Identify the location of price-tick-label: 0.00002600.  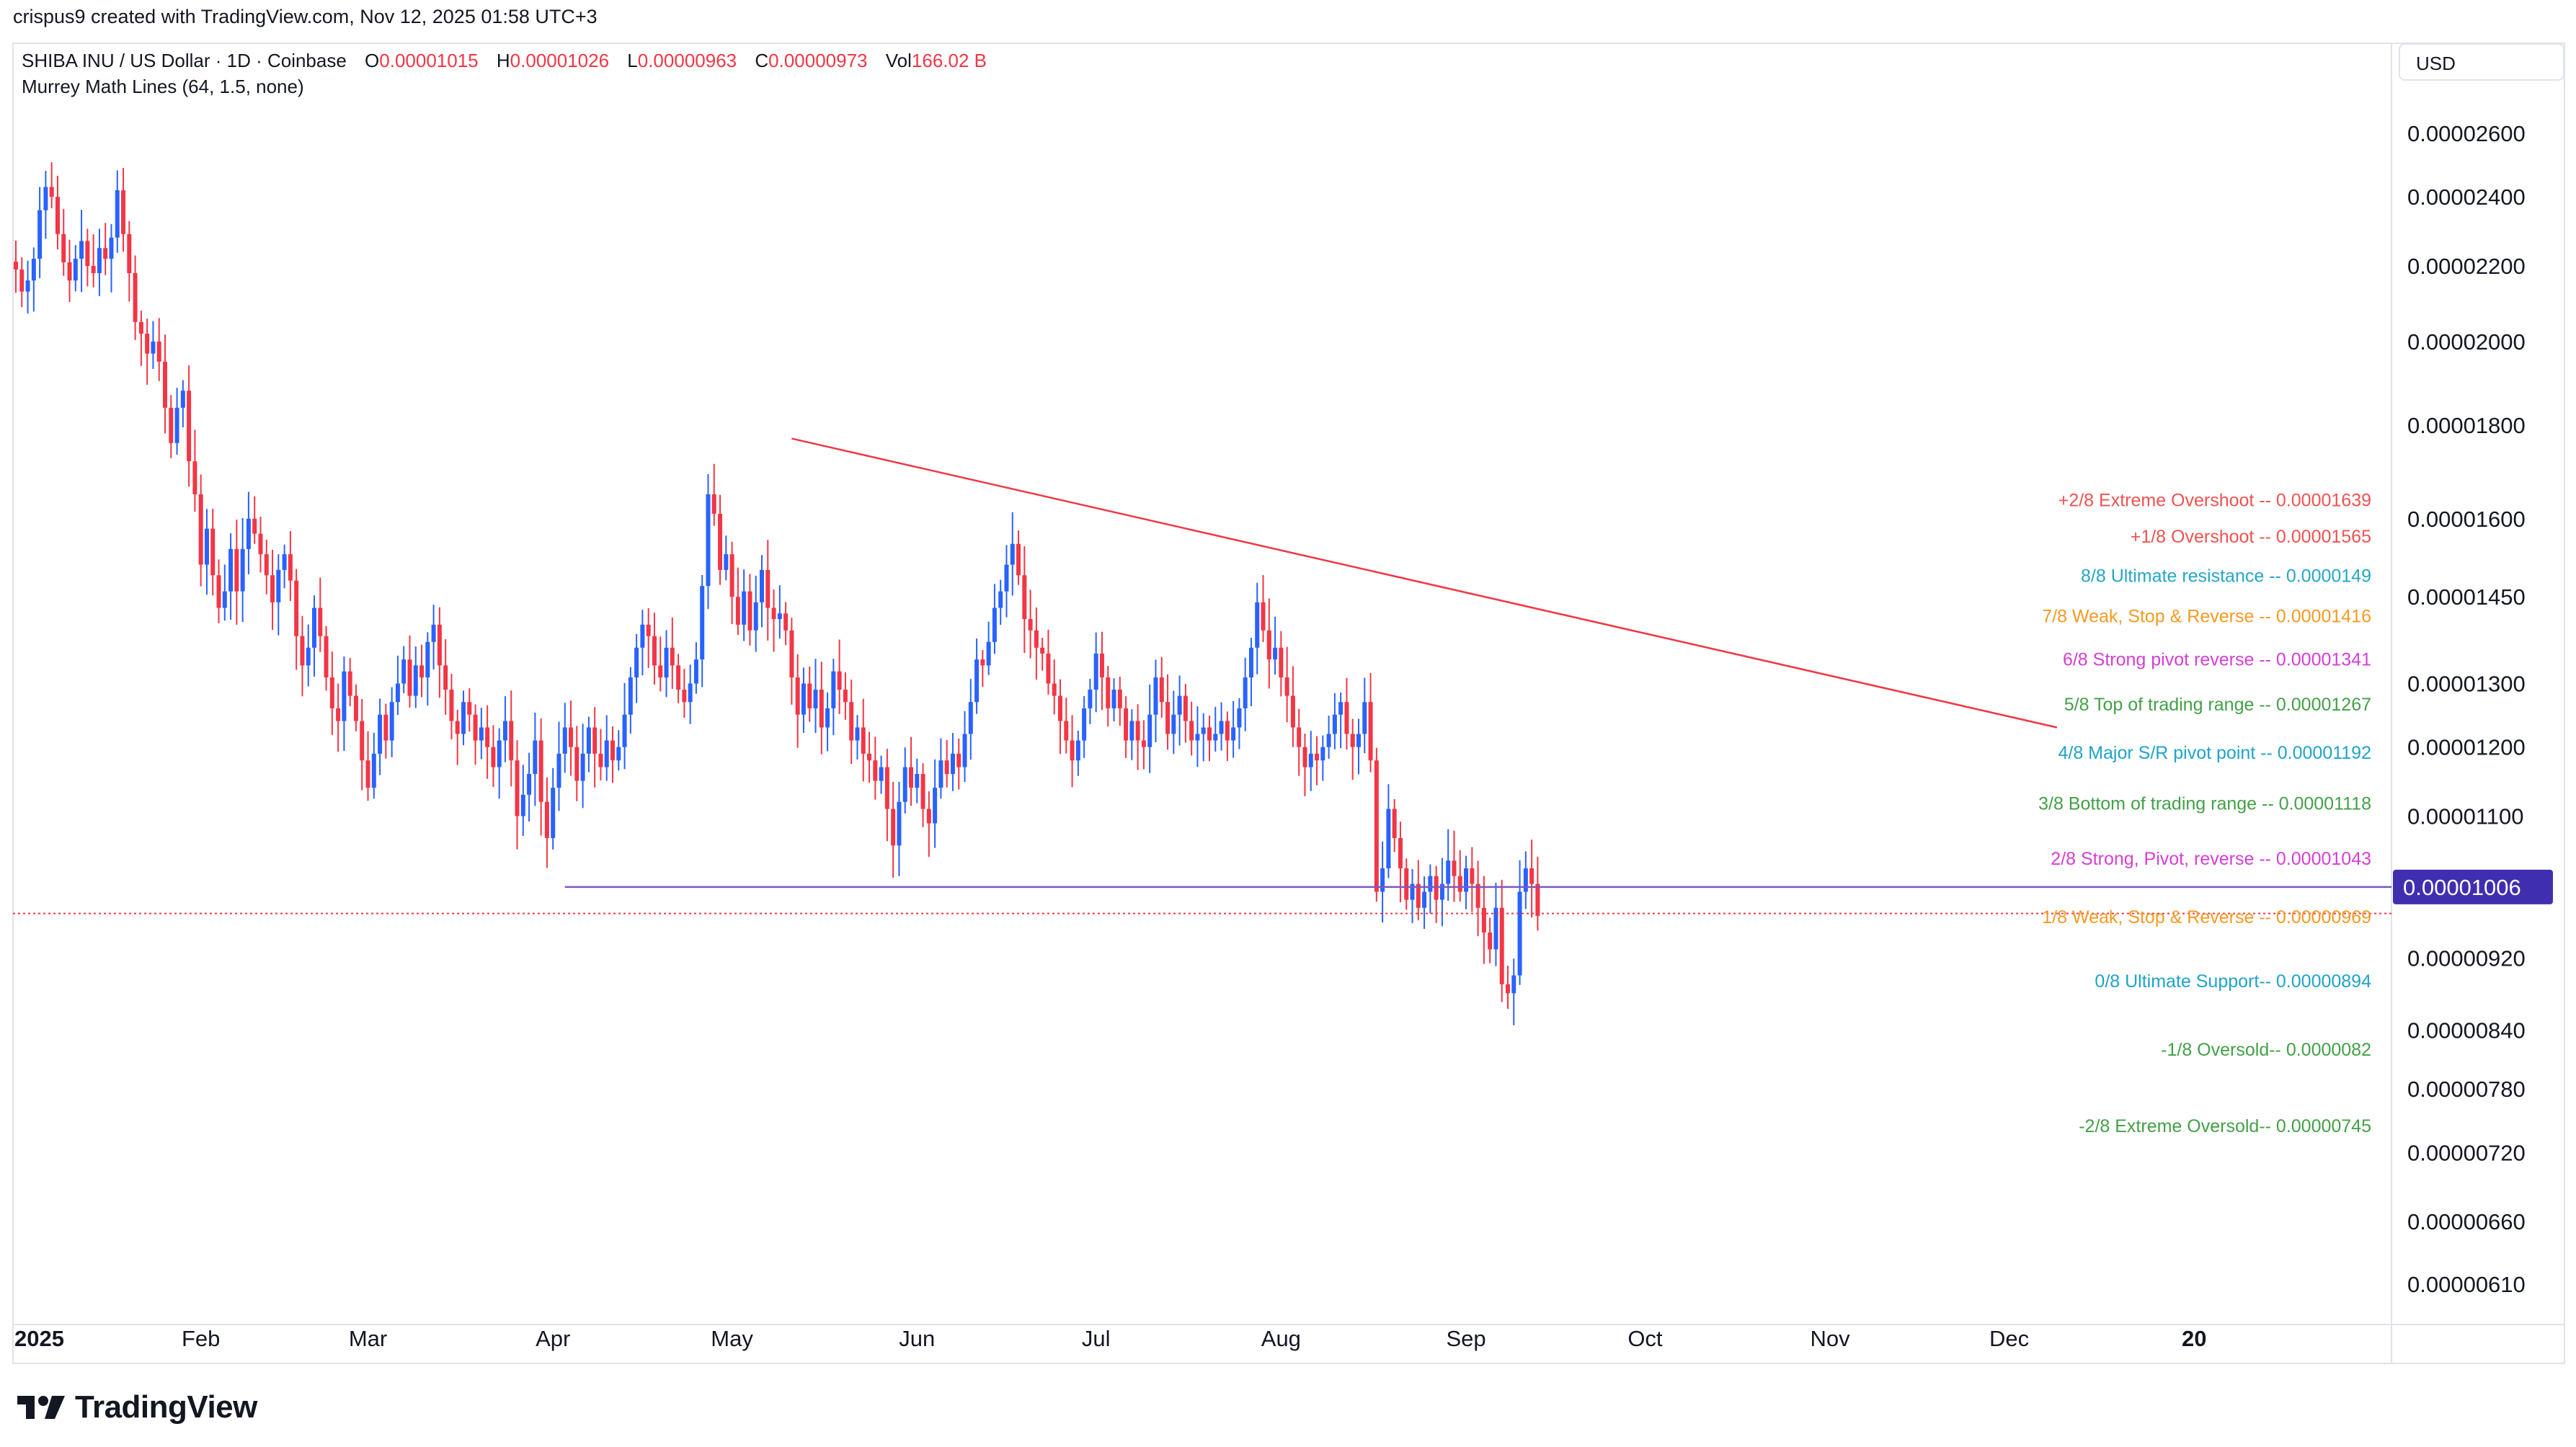
(2466, 134).